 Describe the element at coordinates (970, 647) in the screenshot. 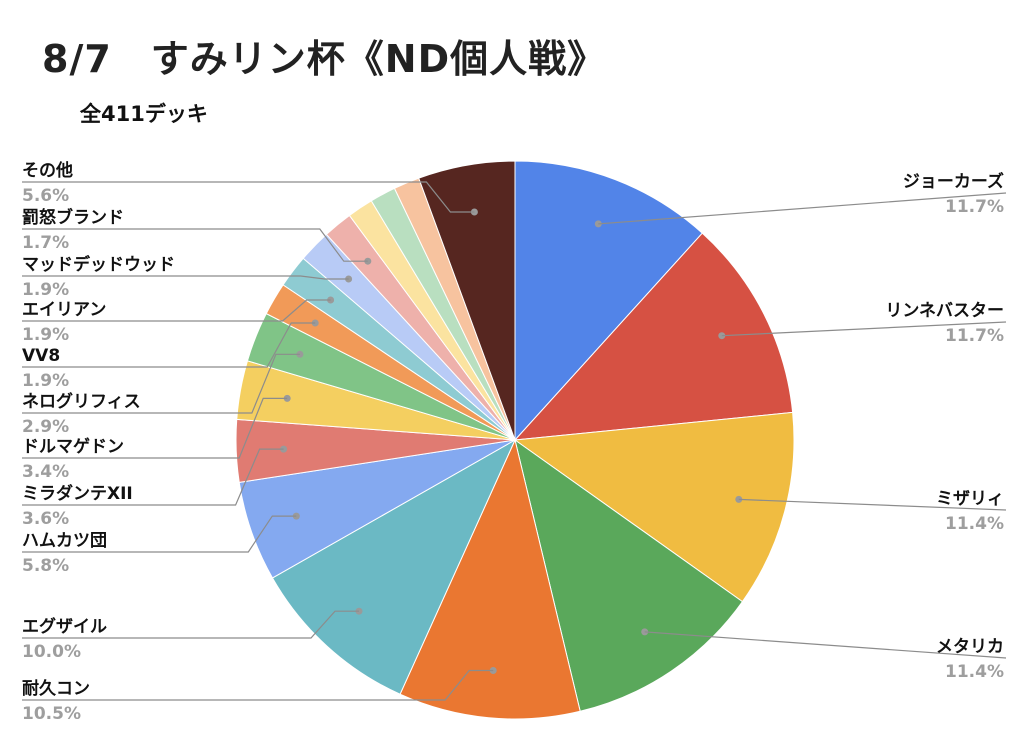

I see `slice-label: メタリカ` at that location.